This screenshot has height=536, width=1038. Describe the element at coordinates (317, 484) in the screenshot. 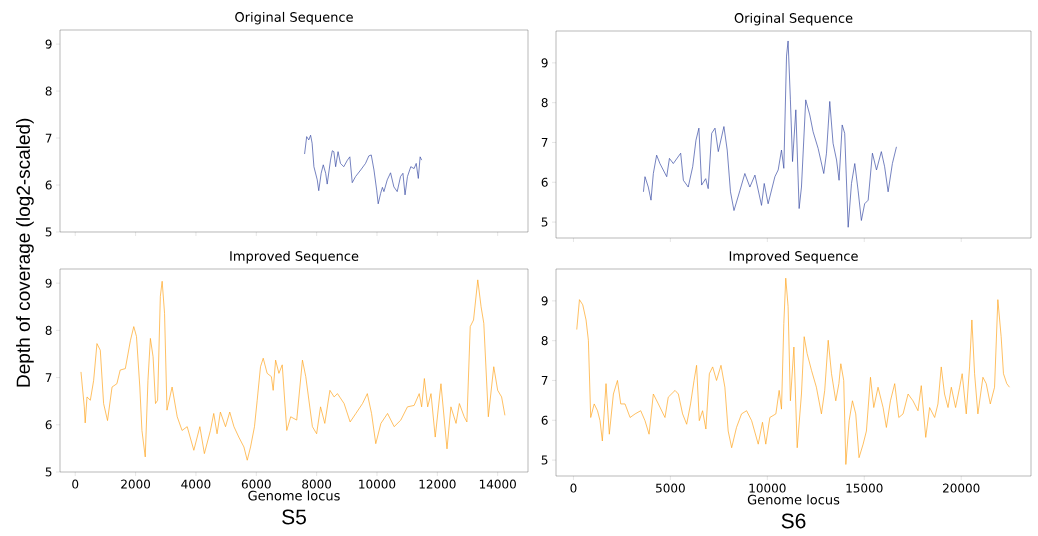

I see `x-tick-label: 8000` at that location.